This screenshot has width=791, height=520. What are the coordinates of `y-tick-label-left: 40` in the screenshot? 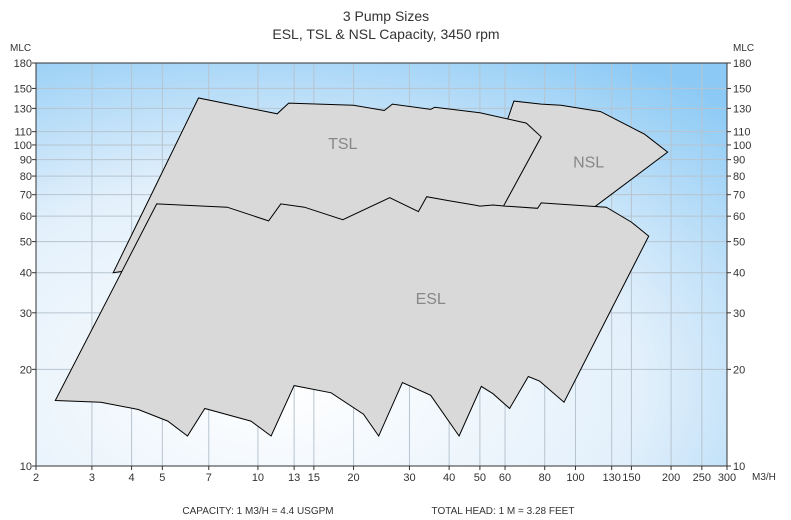 It's located at (26, 274).